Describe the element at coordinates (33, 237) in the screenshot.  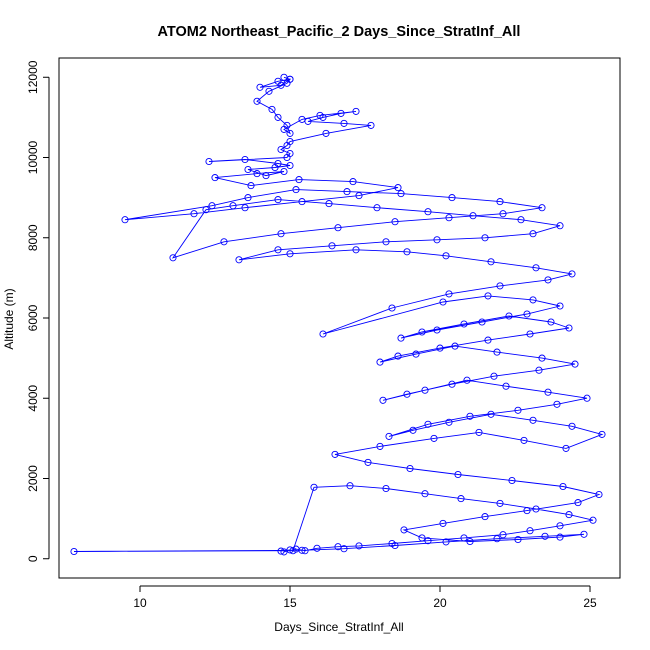
I see `y-tick-label: 8000` at that location.